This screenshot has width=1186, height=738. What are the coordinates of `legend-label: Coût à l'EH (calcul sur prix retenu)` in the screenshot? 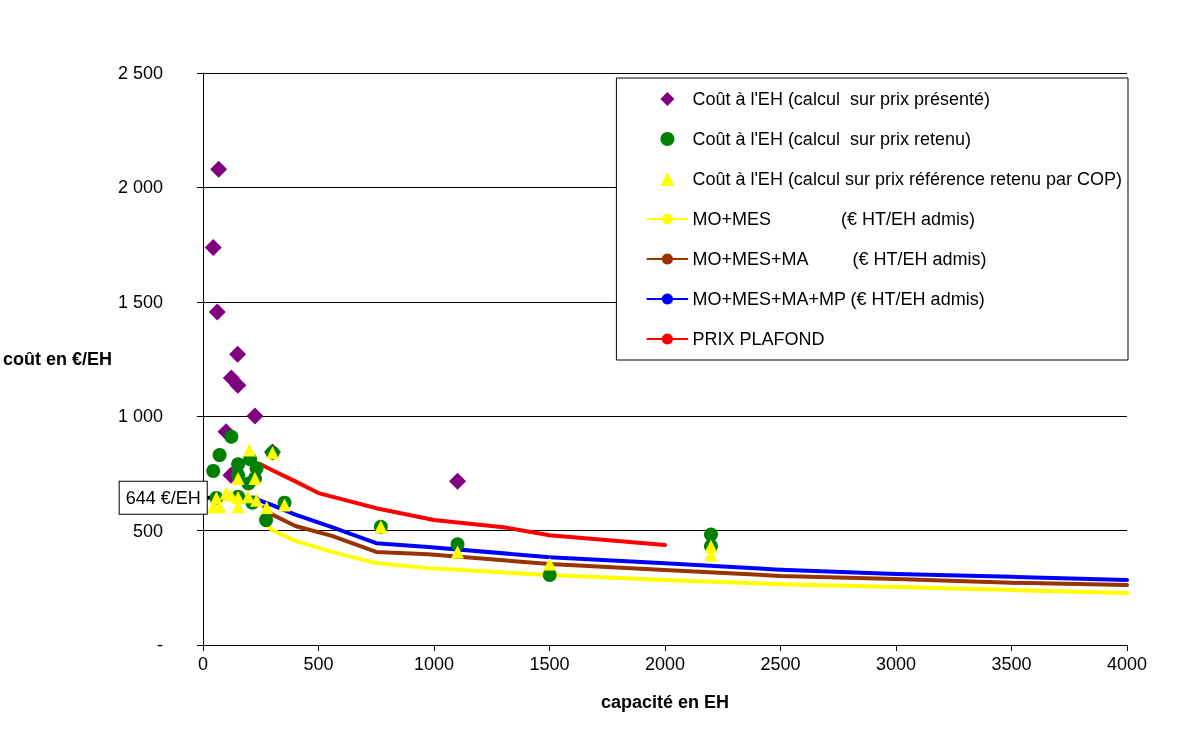 It's located at (831, 139).